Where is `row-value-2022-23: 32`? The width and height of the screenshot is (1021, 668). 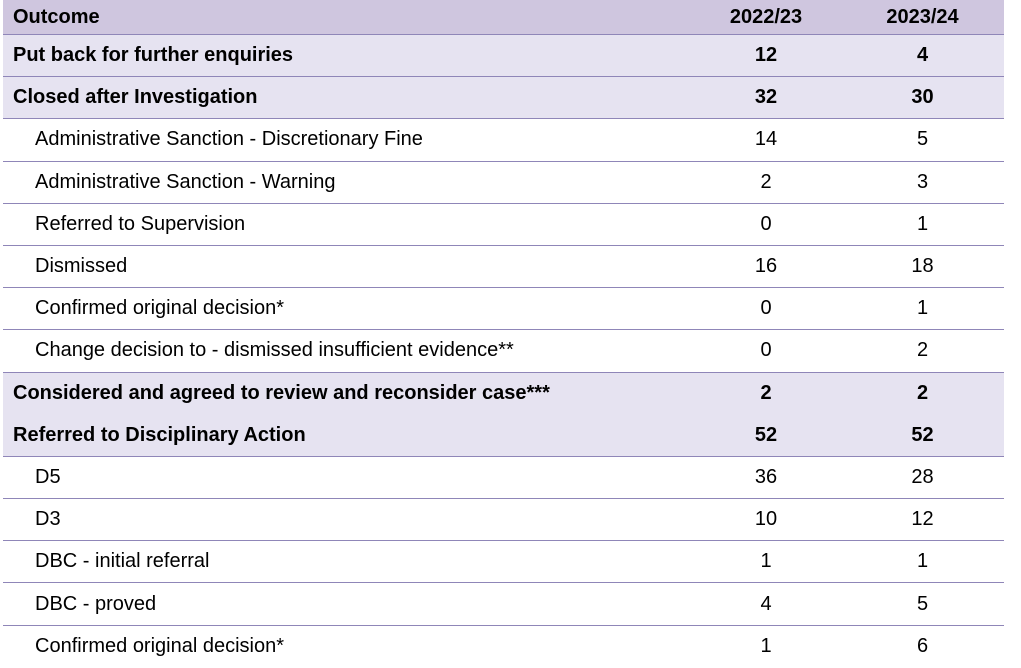
row-value-2022-23: 32 is located at coordinates (766, 97).